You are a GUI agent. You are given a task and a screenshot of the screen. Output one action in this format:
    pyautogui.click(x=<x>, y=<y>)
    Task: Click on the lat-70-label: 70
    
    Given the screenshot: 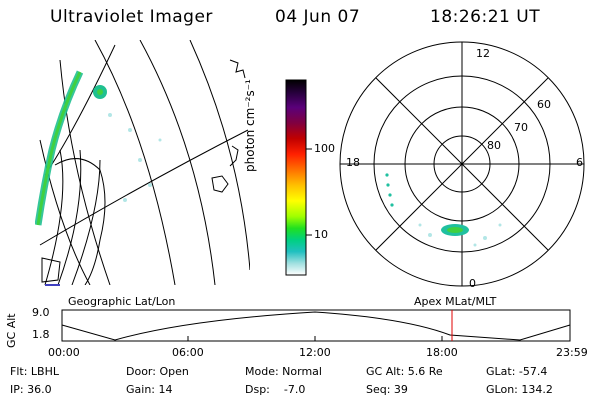 What is the action you would take?
    pyautogui.click(x=521, y=127)
    